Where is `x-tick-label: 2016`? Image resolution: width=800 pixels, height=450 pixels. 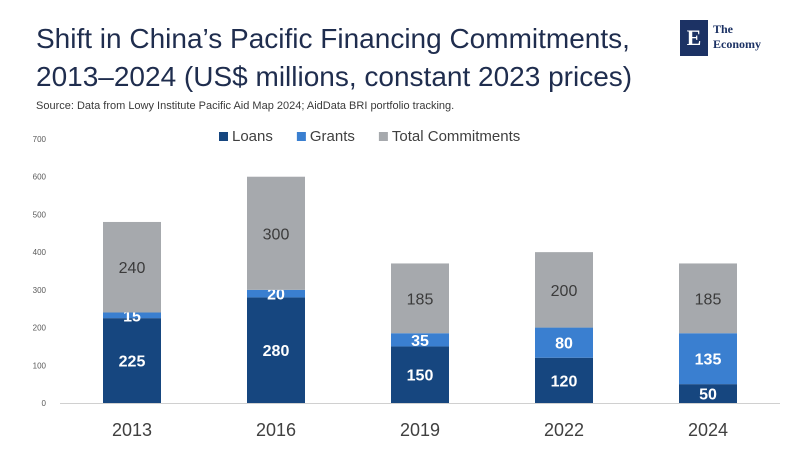
x-tick-label: 2016 is located at coordinates (276, 430).